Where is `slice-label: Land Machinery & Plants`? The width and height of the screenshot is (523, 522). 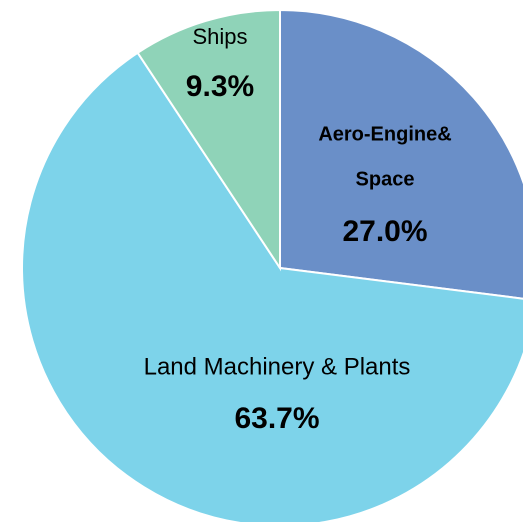 slice-label: Land Machinery & Plants is located at coordinates (277, 366).